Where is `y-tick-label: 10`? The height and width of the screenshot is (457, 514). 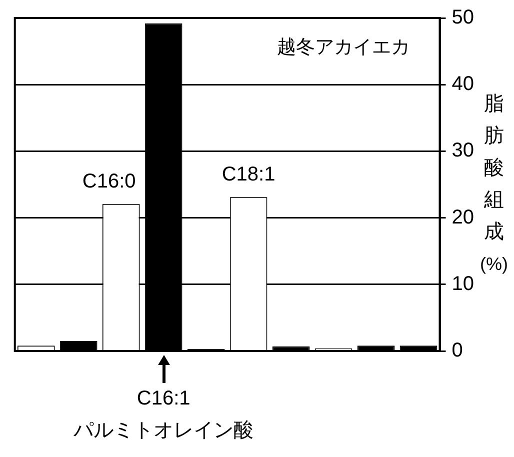 y-tick-label: 10 is located at coordinates (463, 283).